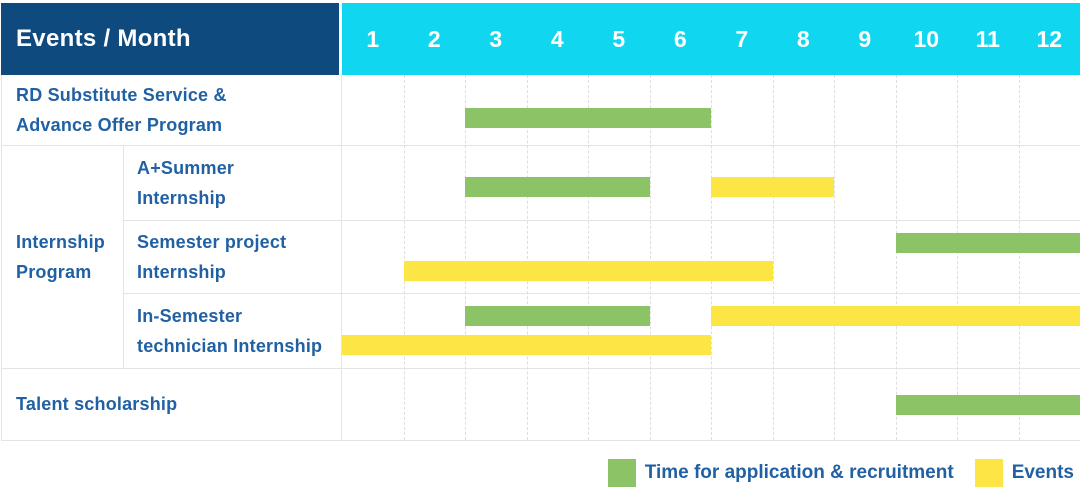  What do you see at coordinates (232, 182) in the screenshot?
I see `row-label-a-summer-internship: A+Summer Internship` at bounding box center [232, 182].